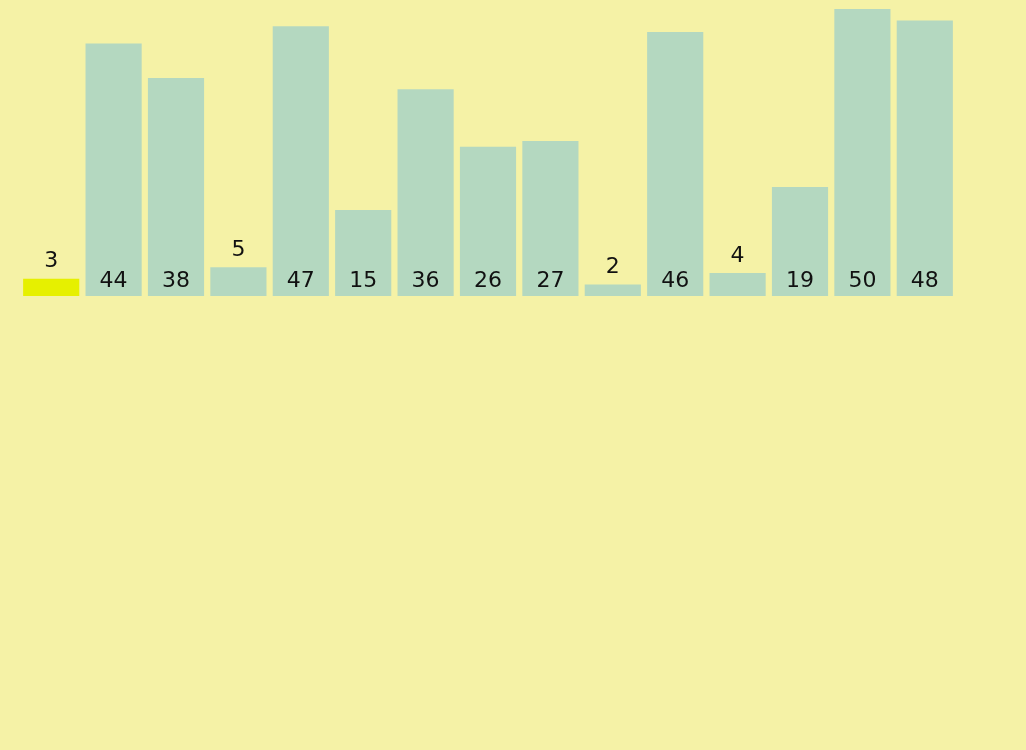  I want to click on data-label: 46, so click(675, 279).